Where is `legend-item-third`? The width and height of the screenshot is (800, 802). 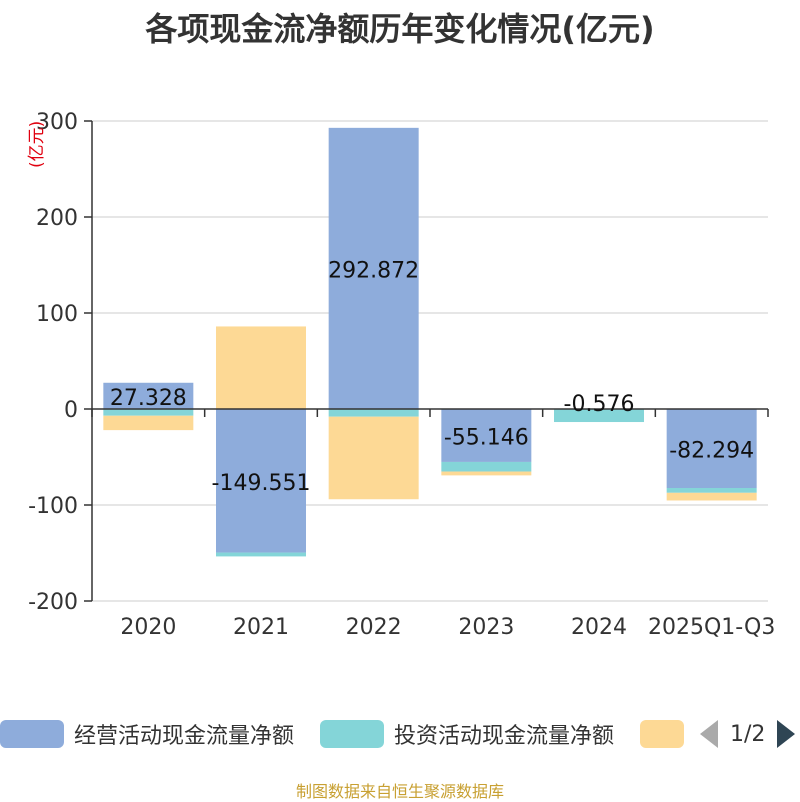 legend-item-third is located at coordinates (662, 734).